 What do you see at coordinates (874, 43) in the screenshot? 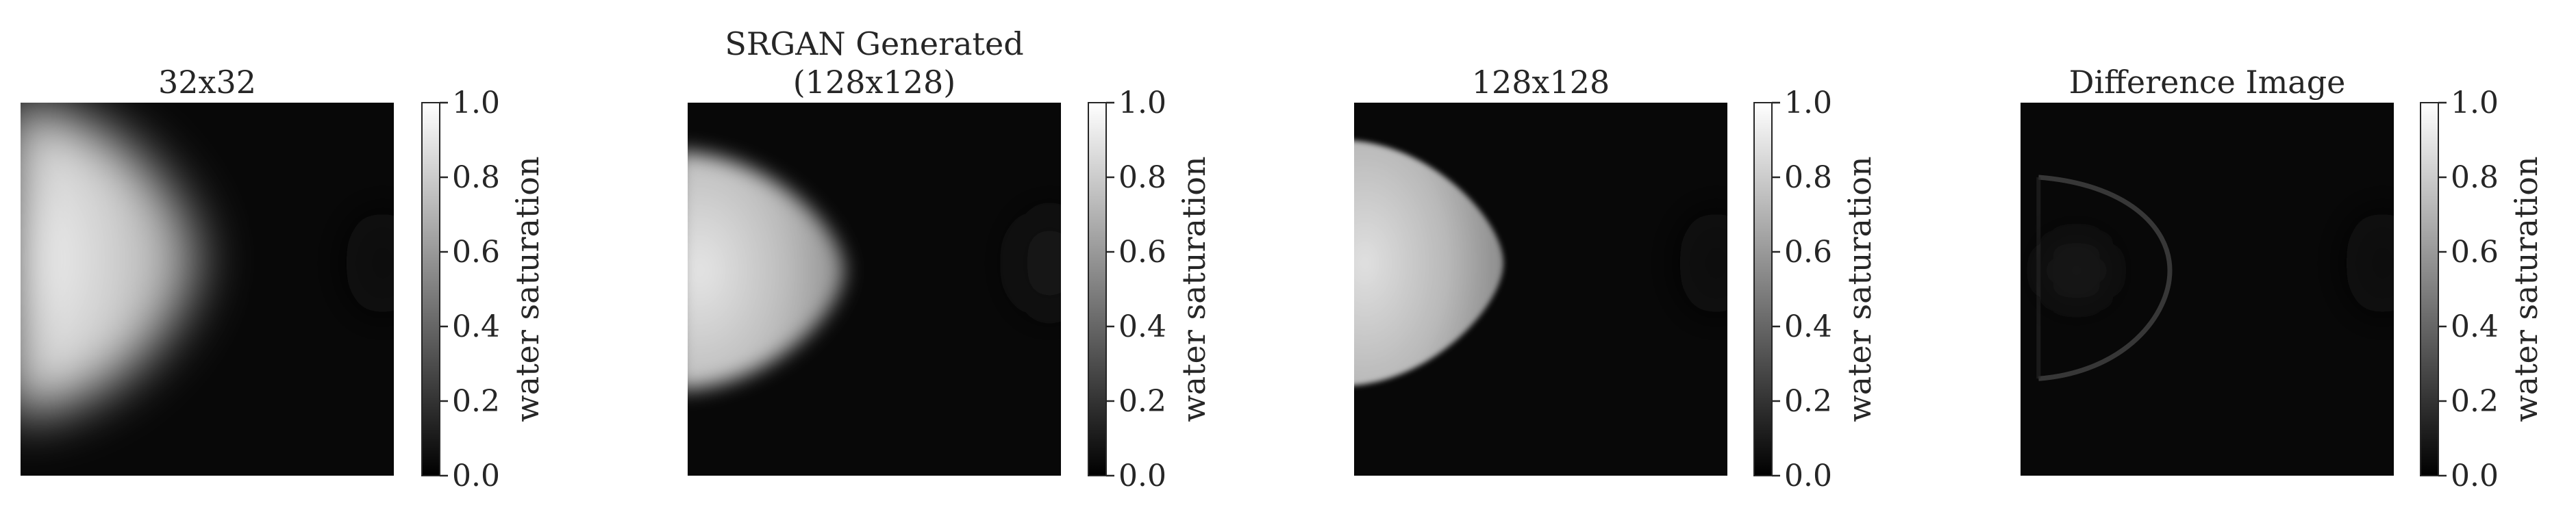
I see `panel-title: SRGAN Generated` at bounding box center [874, 43].